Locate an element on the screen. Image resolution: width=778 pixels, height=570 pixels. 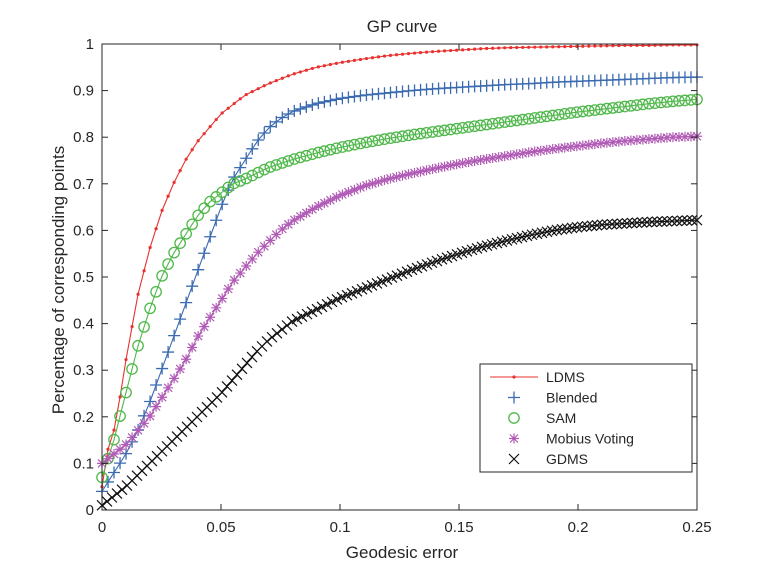
y-axis-label: Percentage of corresponding points is located at coordinates (58, 280).